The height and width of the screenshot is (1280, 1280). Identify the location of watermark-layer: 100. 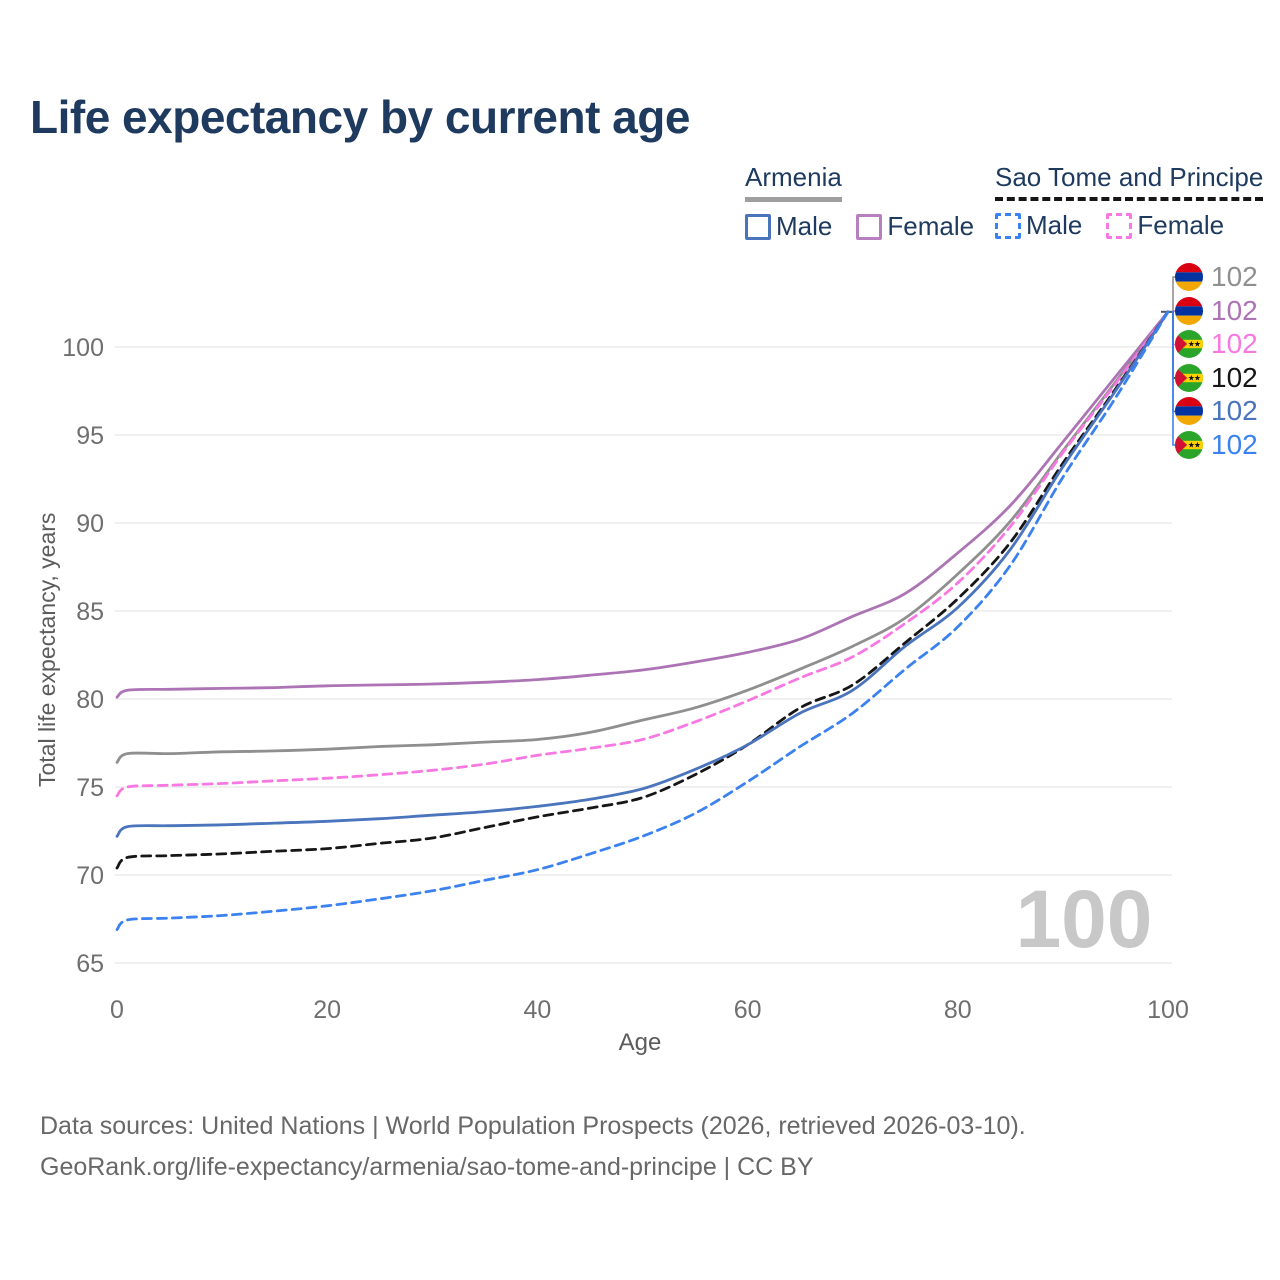
(1084, 919).